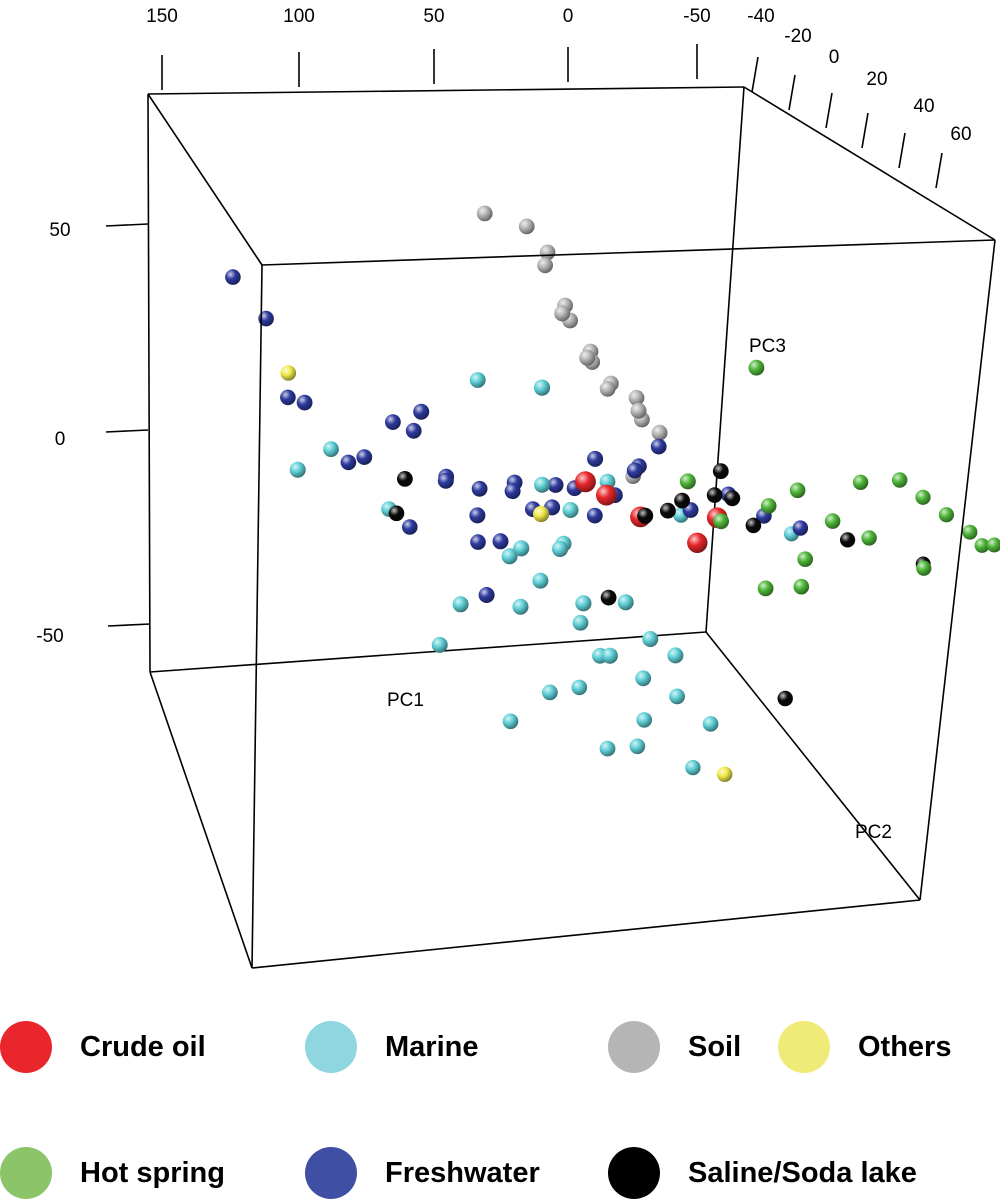  Describe the element at coordinates (804, 1047) in the screenshot. I see `legend-swatch-others` at that location.